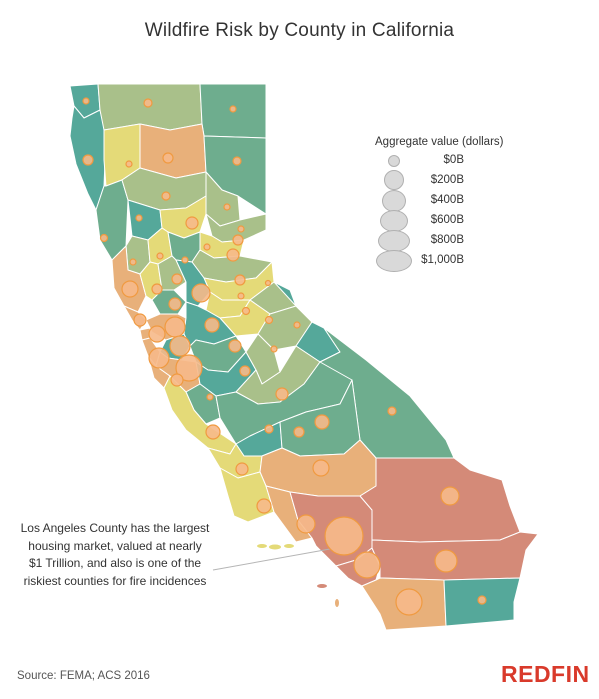 This screenshot has height=699, width=599. What do you see at coordinates (306, 524) in the screenshot?
I see `bubble-ventura` at bounding box center [306, 524].